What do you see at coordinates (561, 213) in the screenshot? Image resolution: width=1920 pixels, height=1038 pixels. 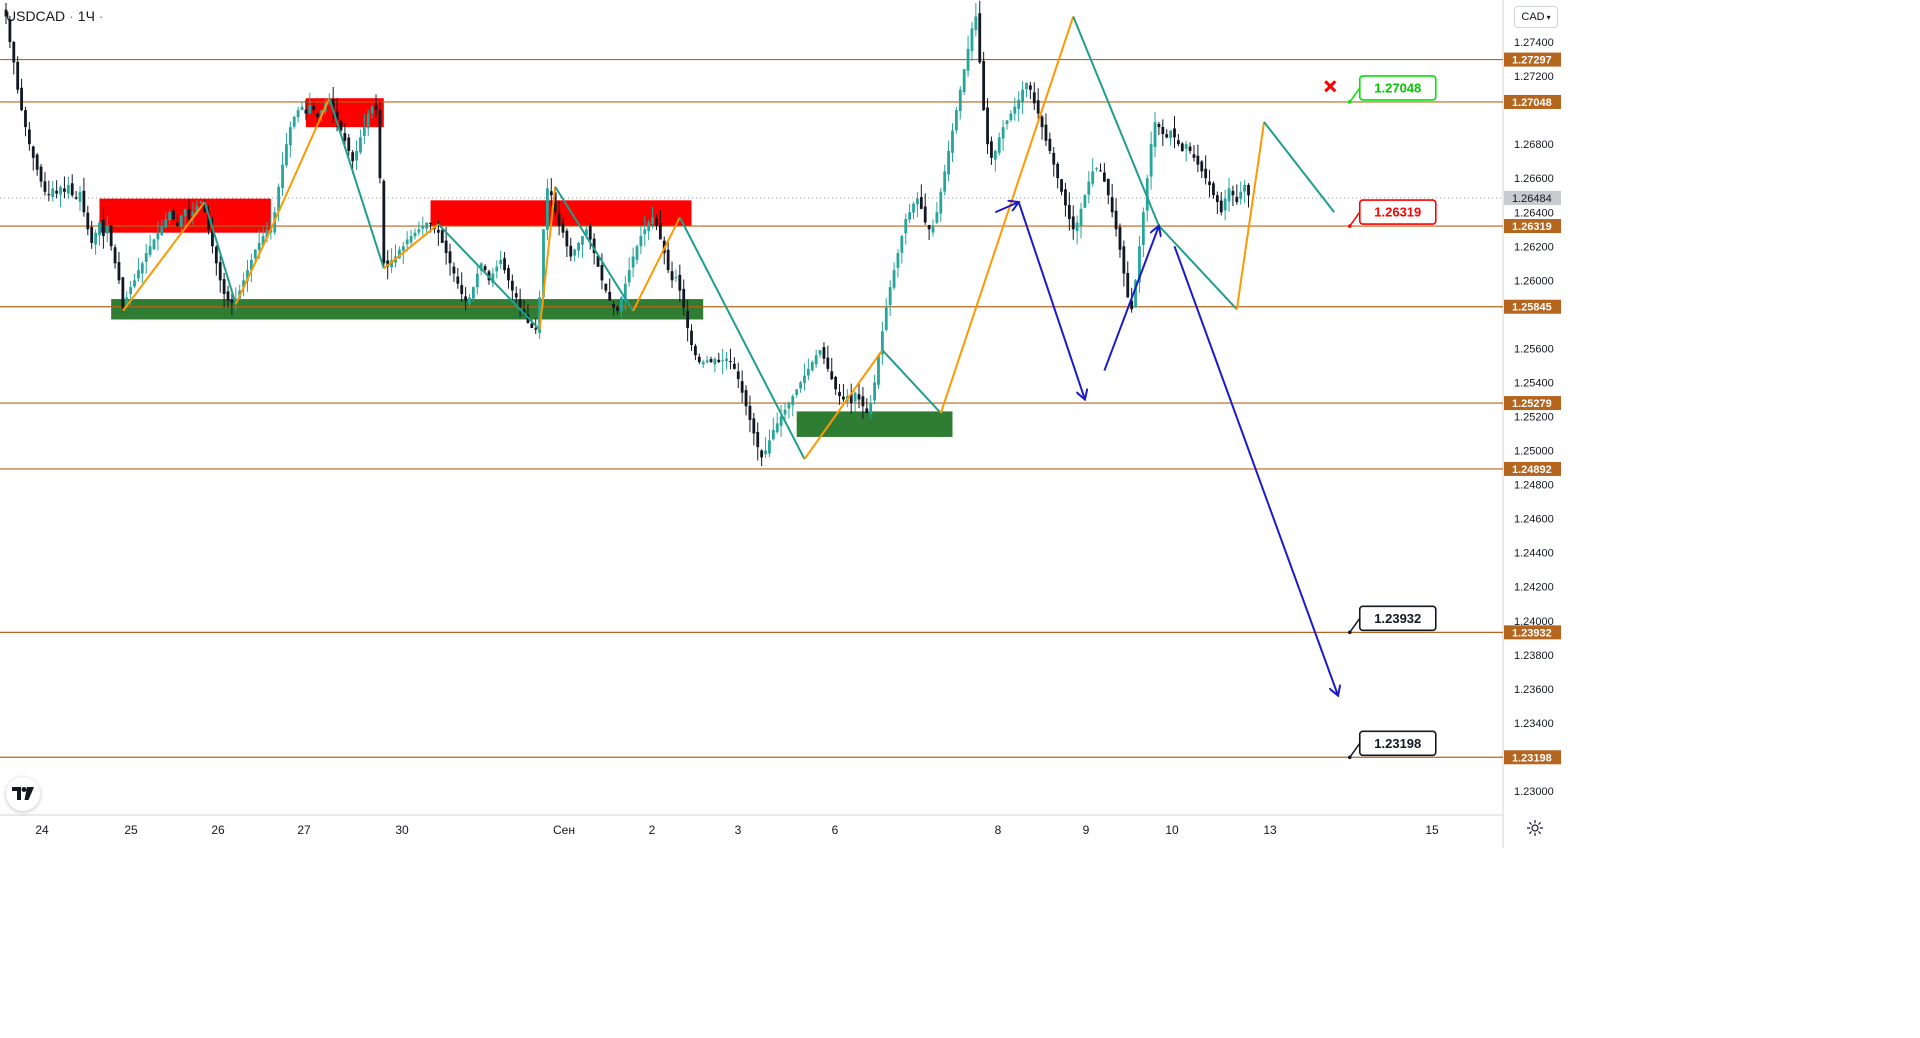 I see `resistance-zone` at bounding box center [561, 213].